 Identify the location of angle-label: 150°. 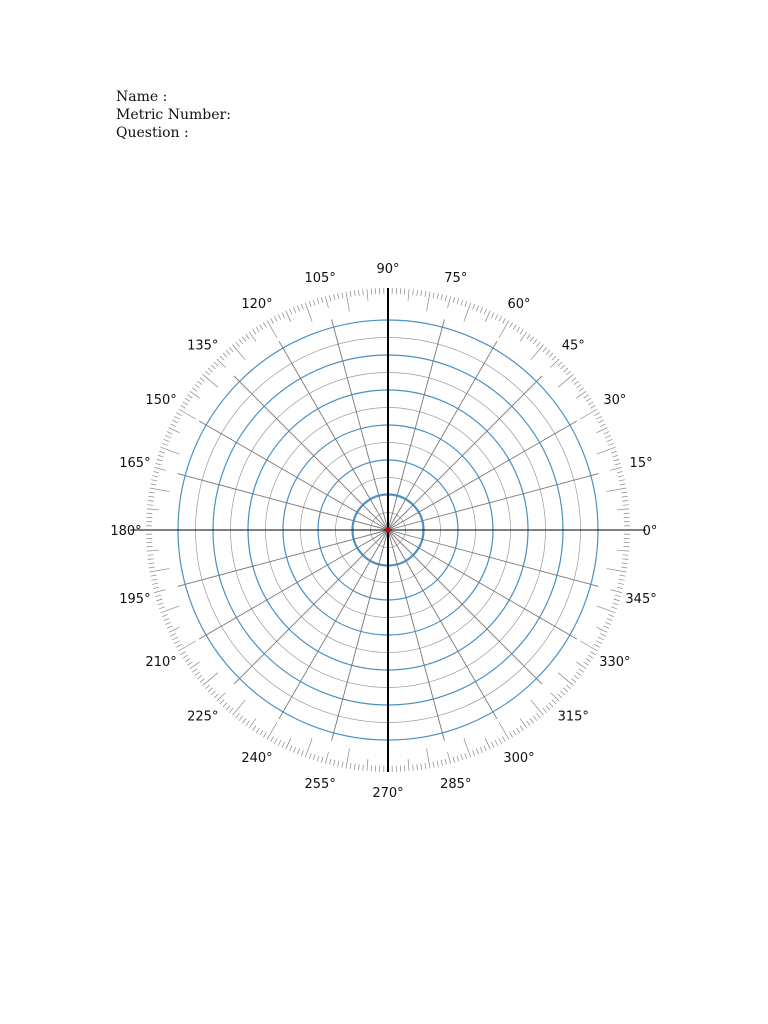
(160, 400).